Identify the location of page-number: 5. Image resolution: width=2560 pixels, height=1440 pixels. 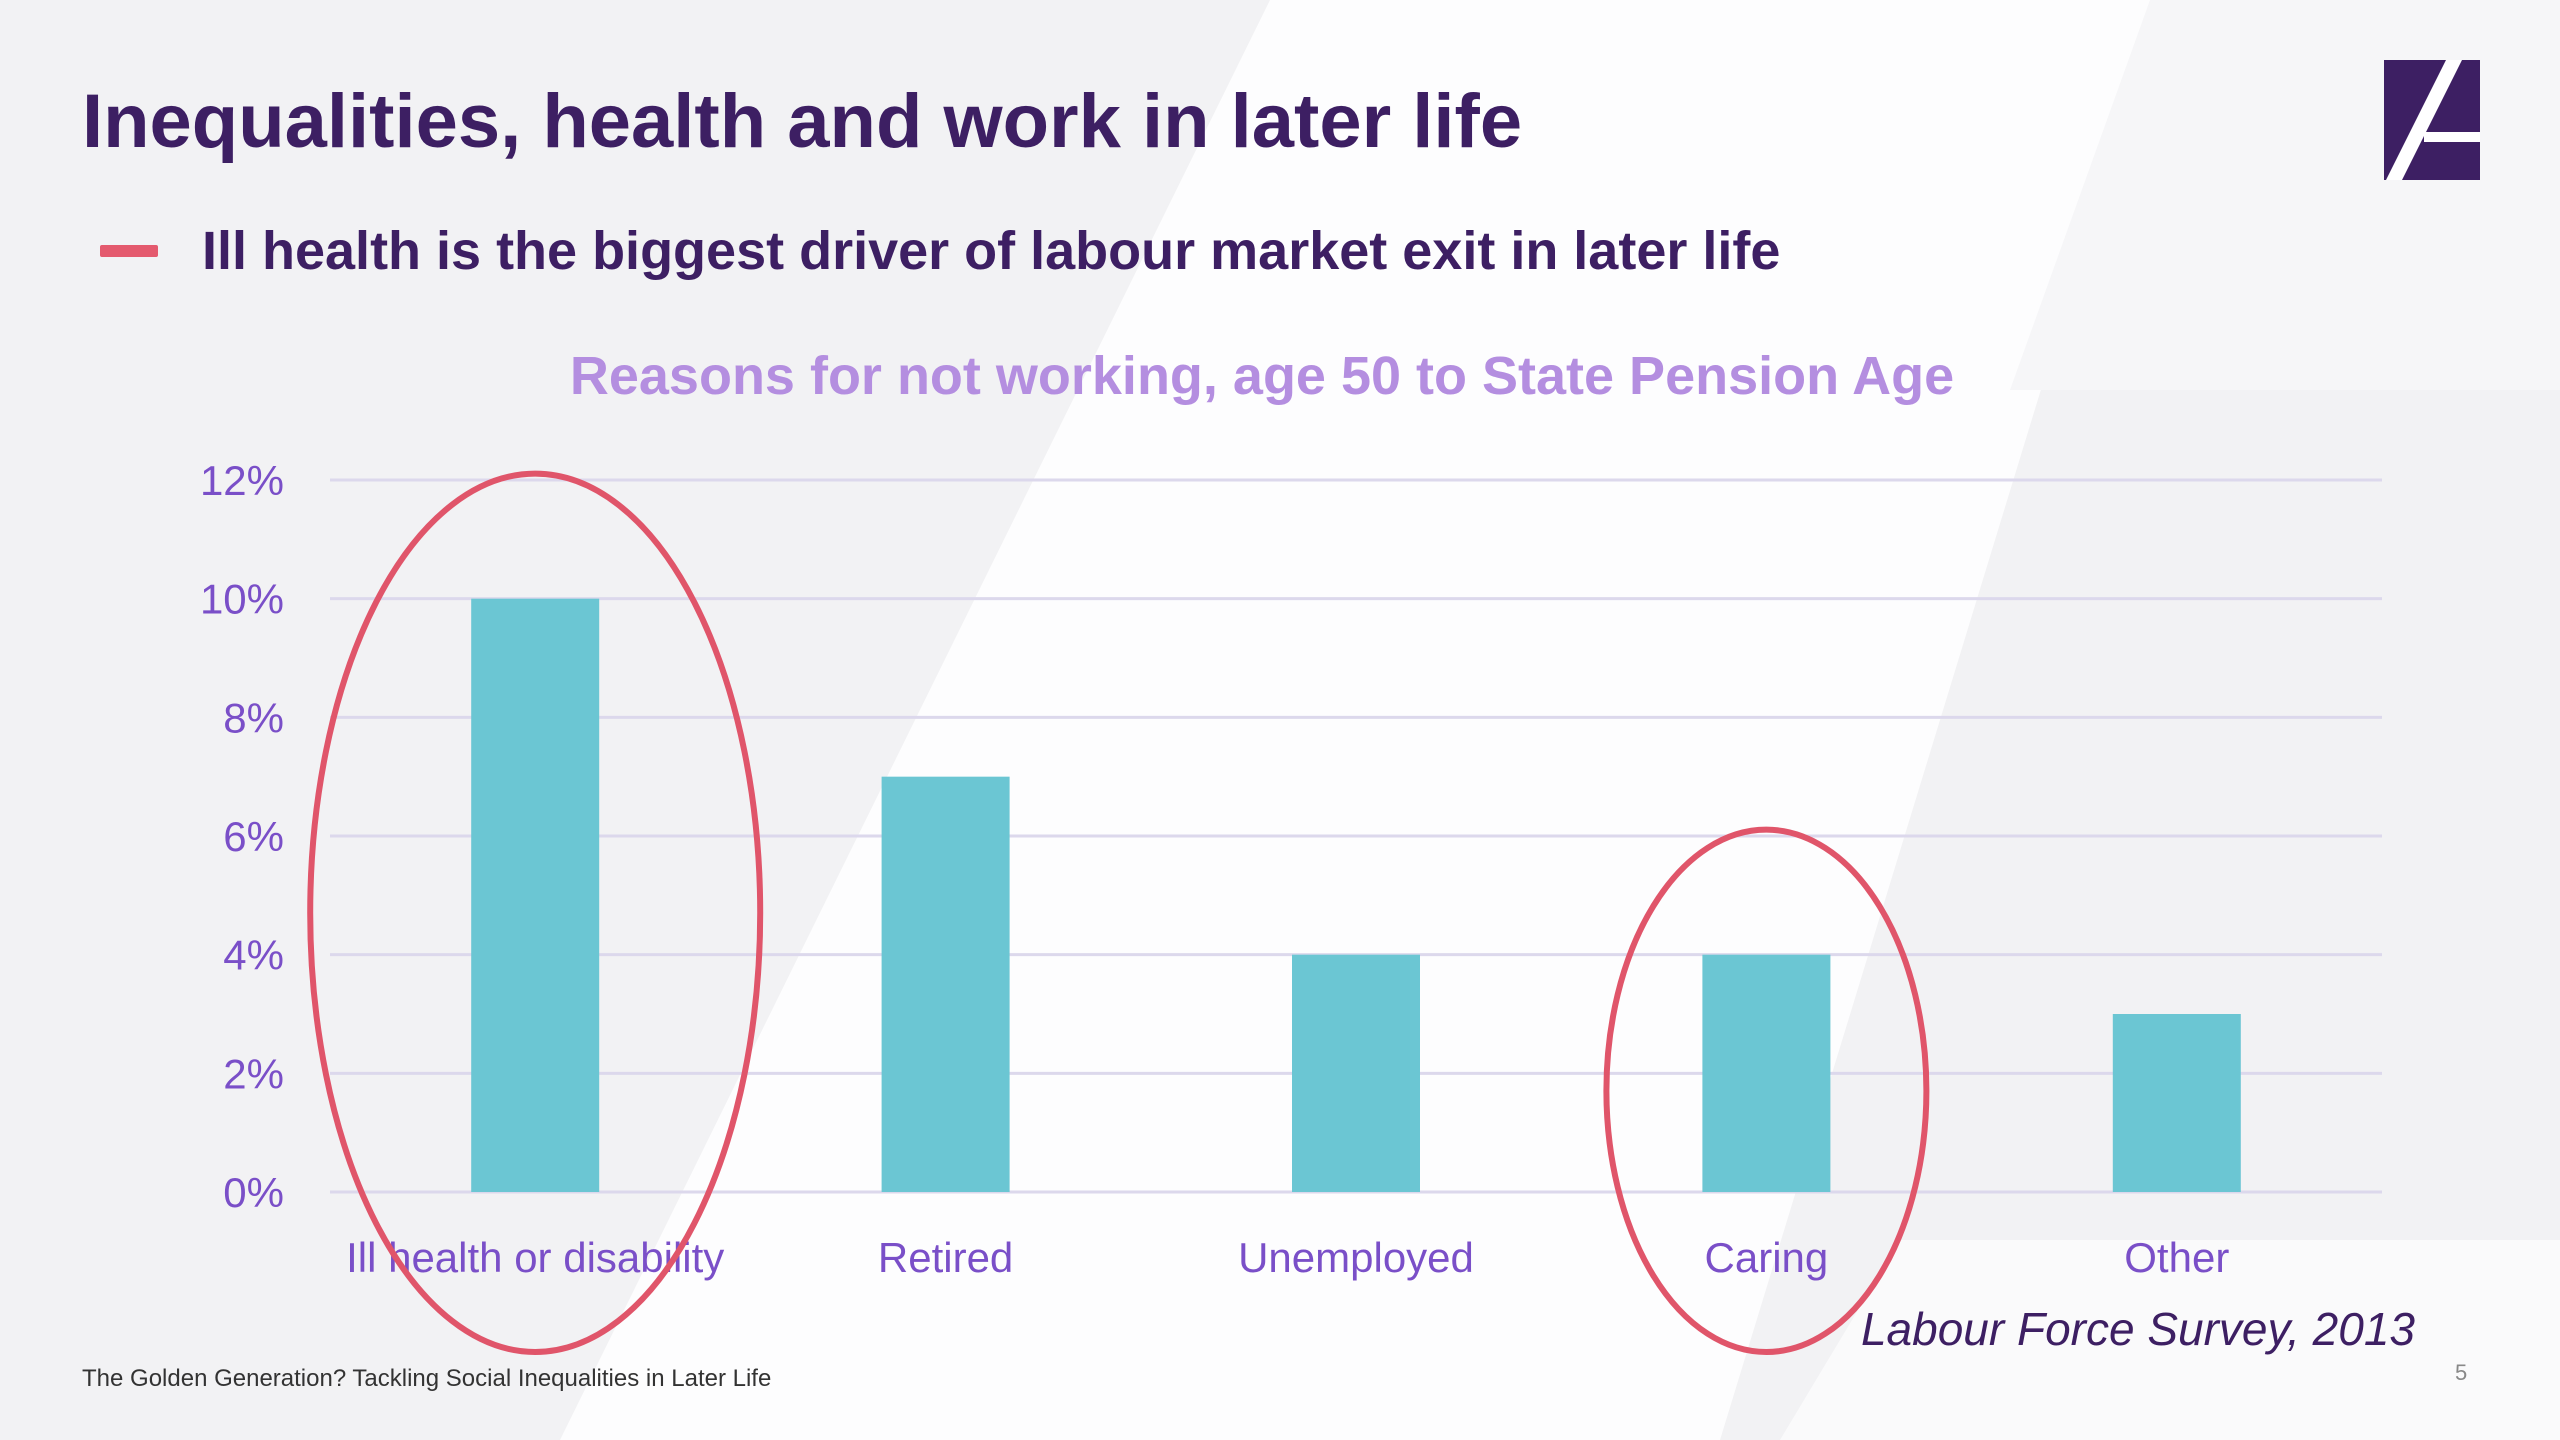
(2461, 1372).